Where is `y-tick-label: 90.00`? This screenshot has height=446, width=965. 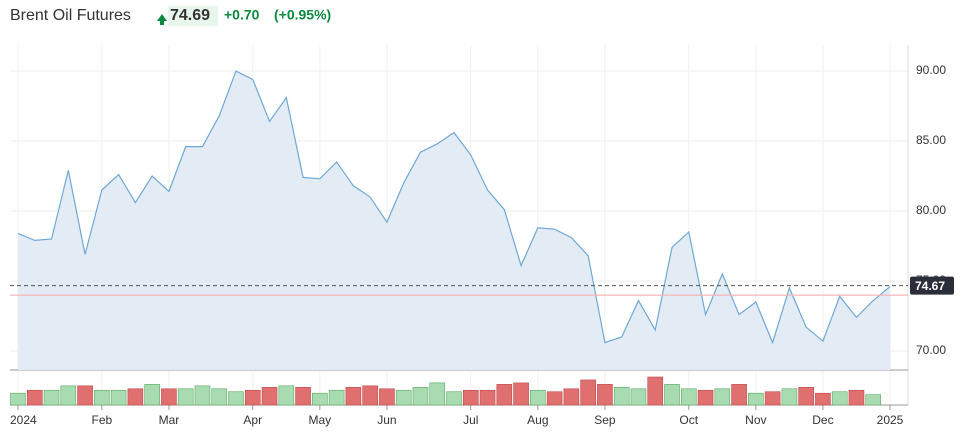 y-tick-label: 90.00 is located at coordinates (931, 70).